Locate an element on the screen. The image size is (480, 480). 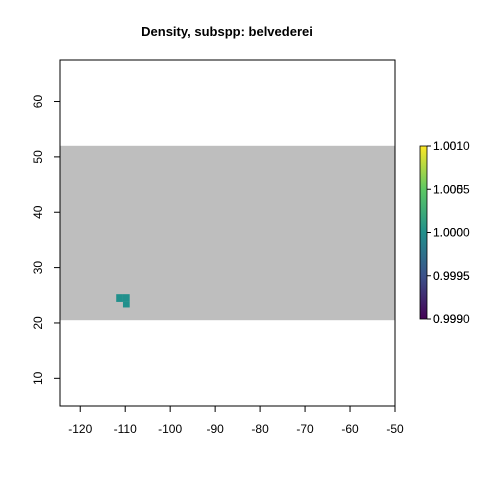
x-tick-label: -100 is located at coordinates (170, 429).